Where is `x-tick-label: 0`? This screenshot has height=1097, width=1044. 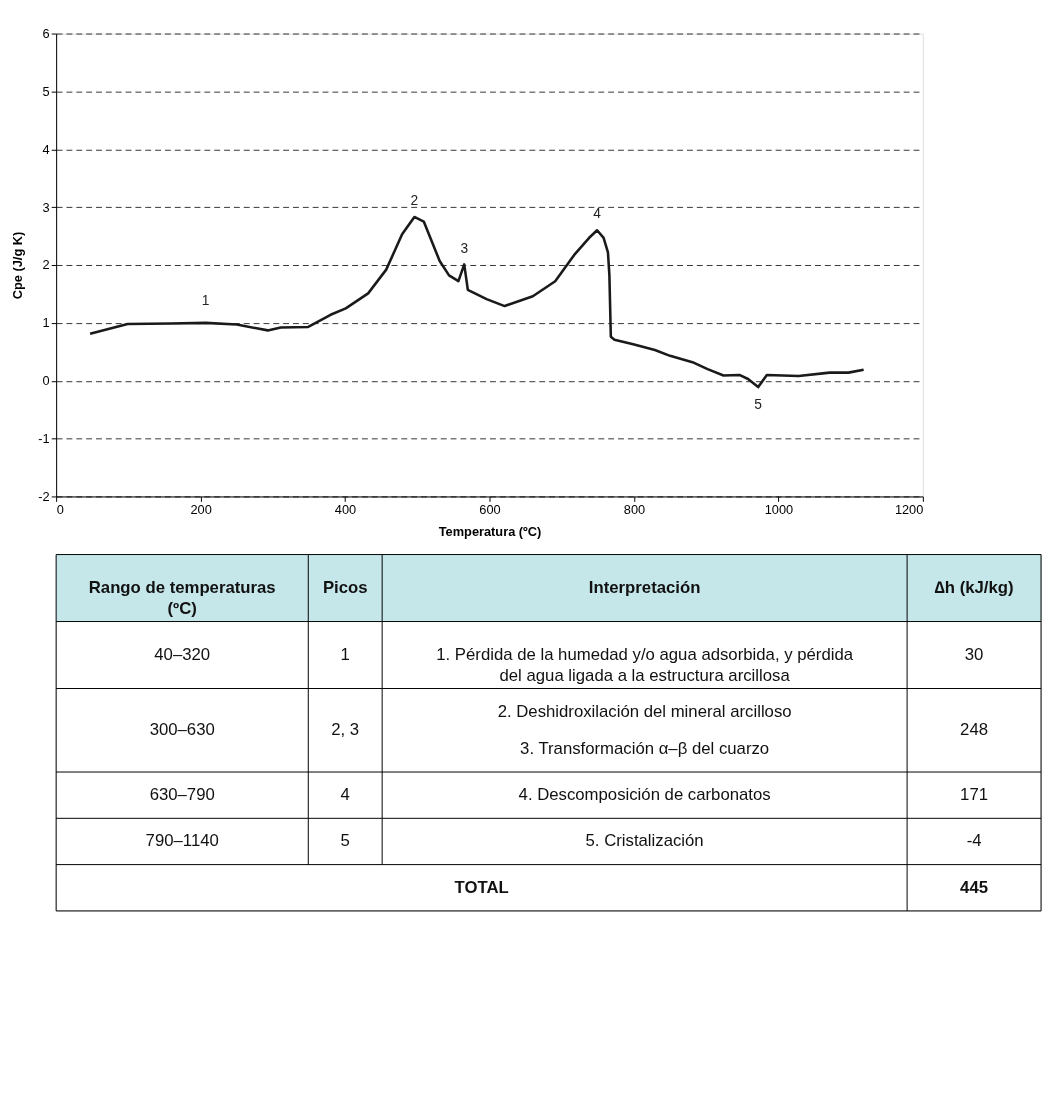 x-tick-label: 0 is located at coordinates (60, 509).